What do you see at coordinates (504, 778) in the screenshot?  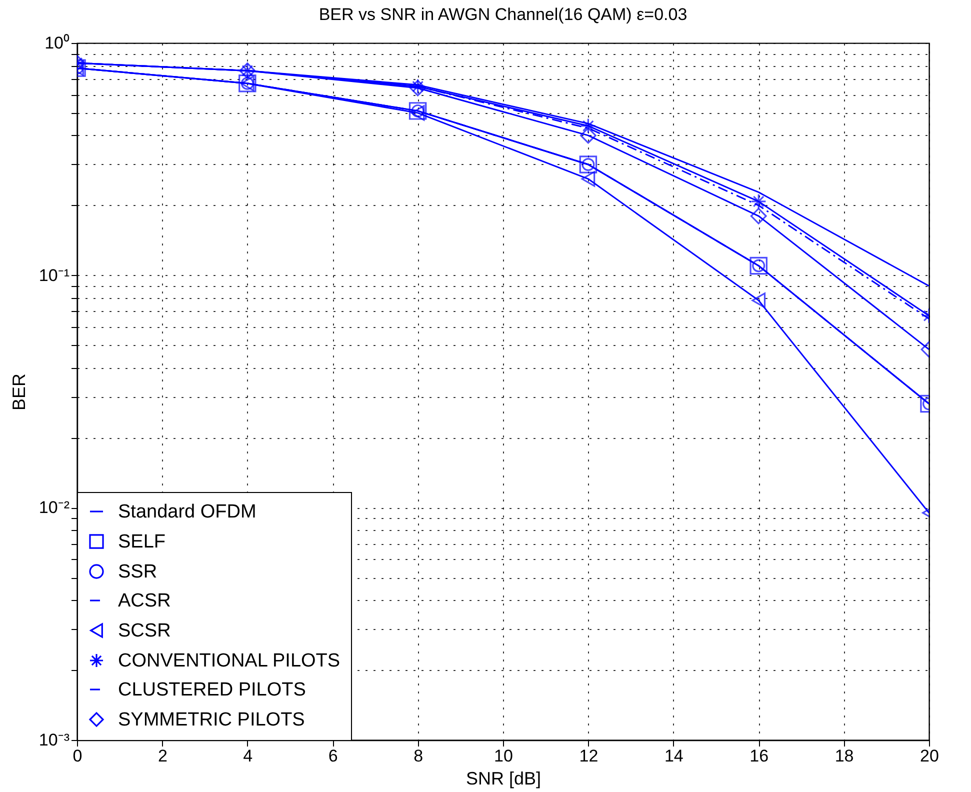 I see `x-axis-title: SNR [dB]` at bounding box center [504, 778].